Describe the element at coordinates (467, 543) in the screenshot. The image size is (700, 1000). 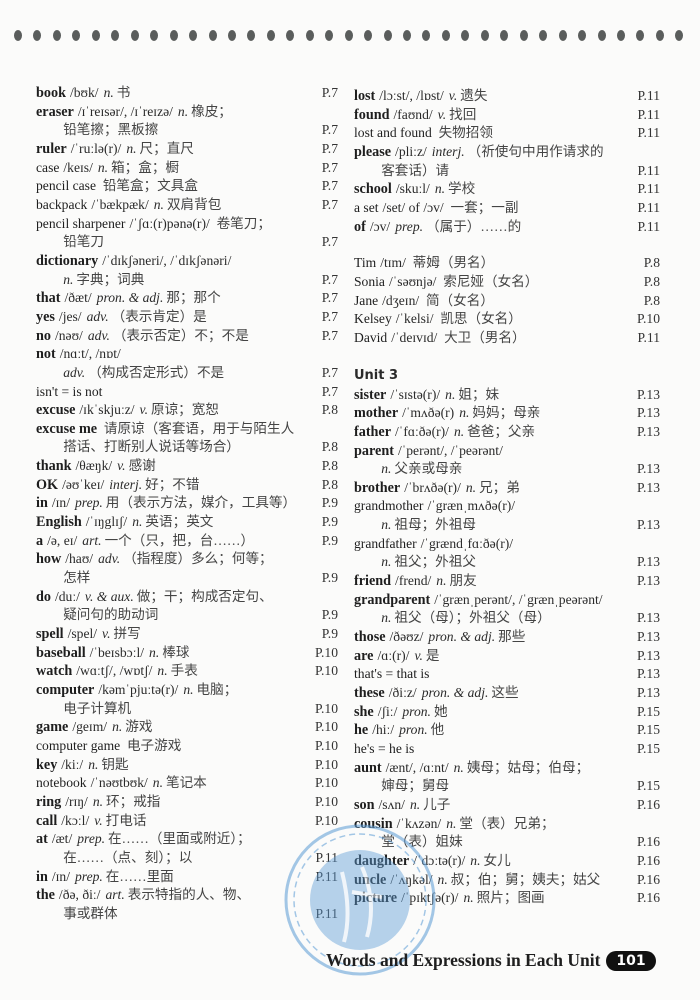
I see `phonetic: /ˈgrændˌfɑːðə(r)/` at that location.